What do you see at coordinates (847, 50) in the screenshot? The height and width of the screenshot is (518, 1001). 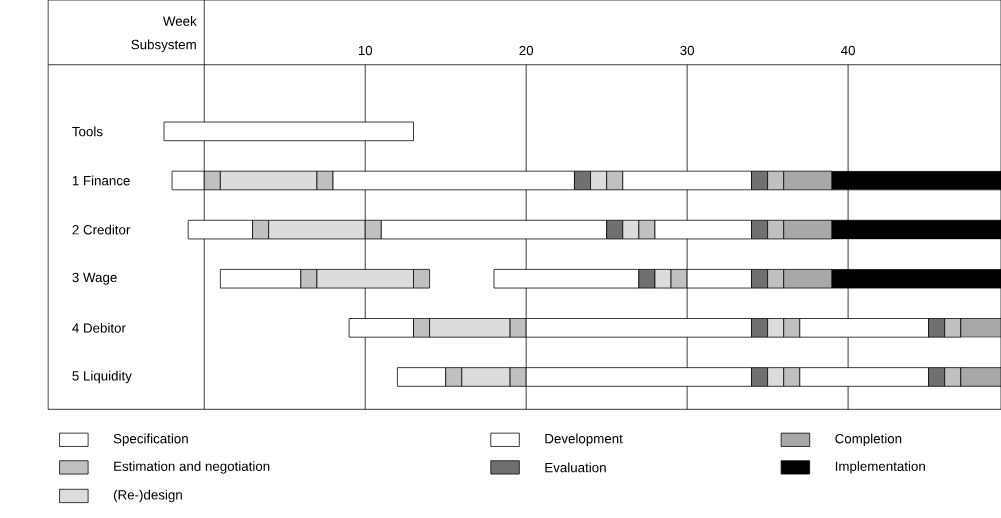 I see `x-tick-label: 40` at bounding box center [847, 50].